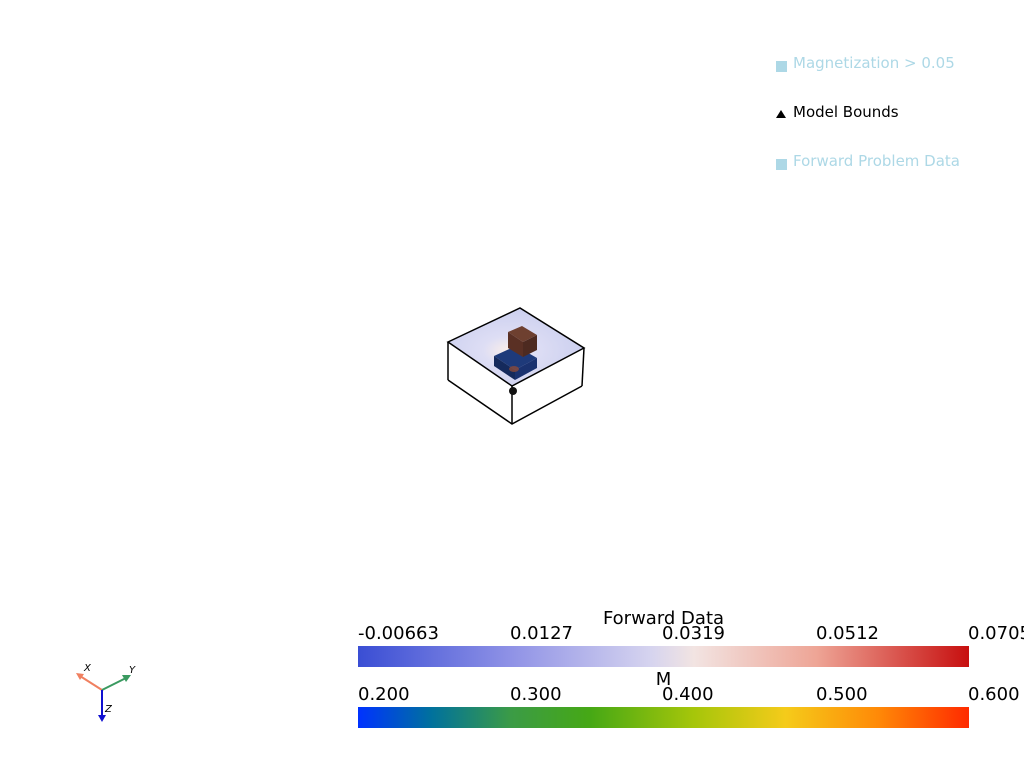 This screenshot has height=768, width=1024. I want to click on tick-label: 0.0127, so click(541, 633).